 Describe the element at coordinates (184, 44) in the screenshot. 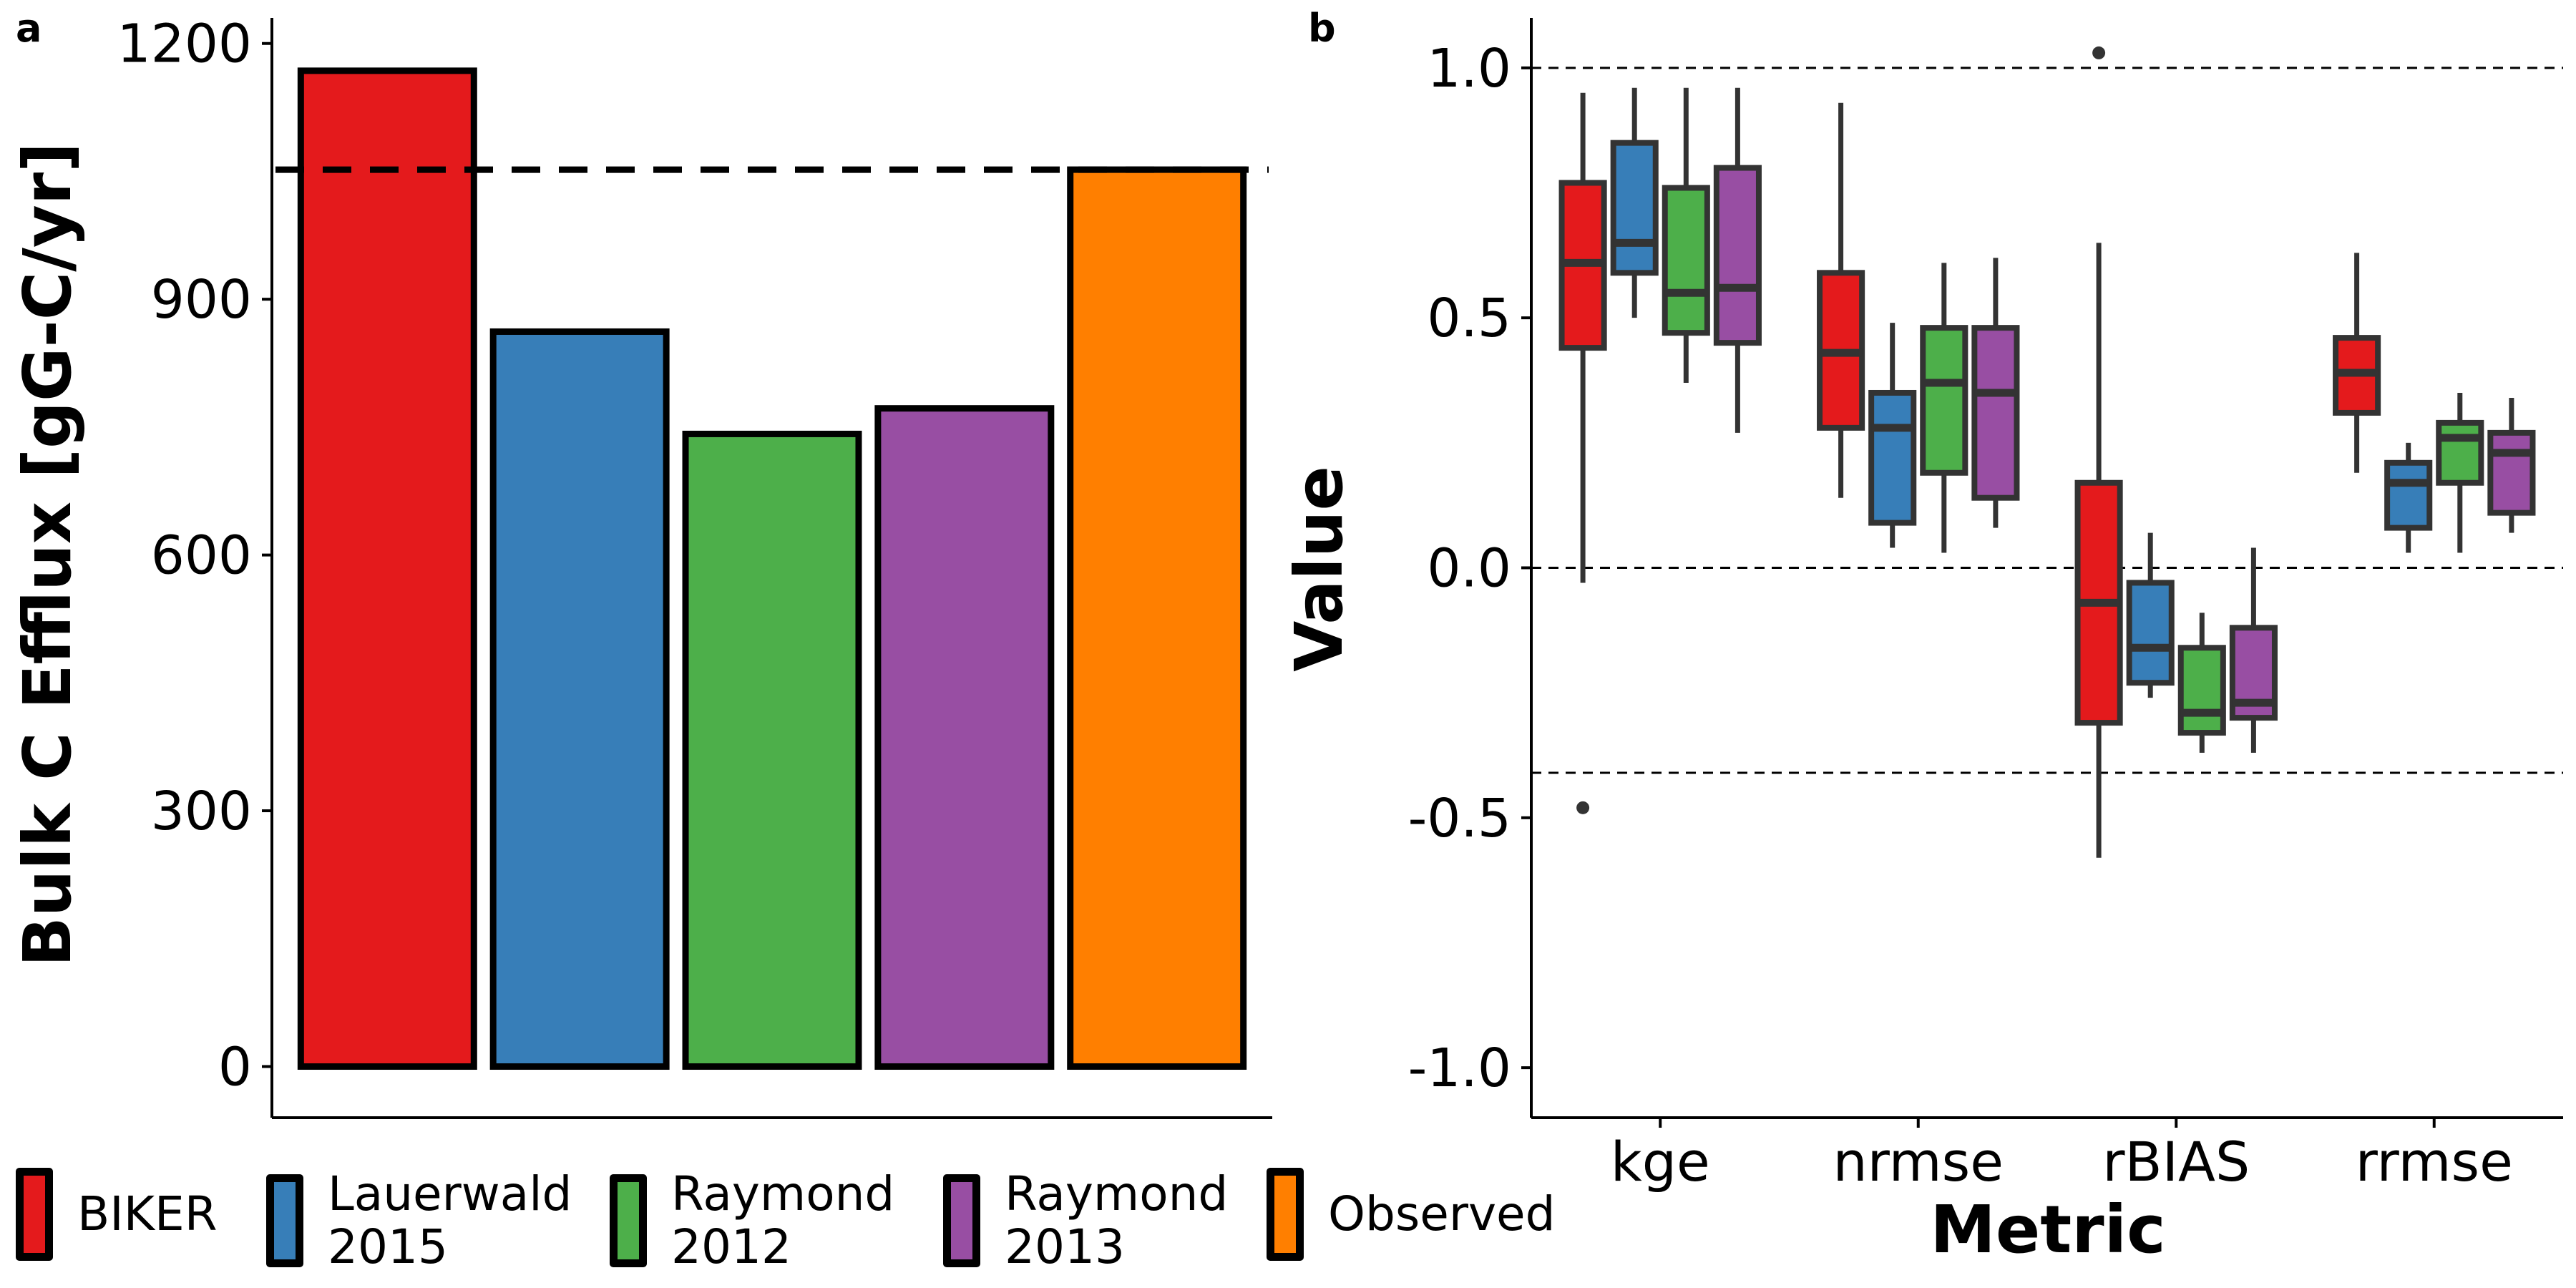

I see `y-tick-label: 1200` at that location.